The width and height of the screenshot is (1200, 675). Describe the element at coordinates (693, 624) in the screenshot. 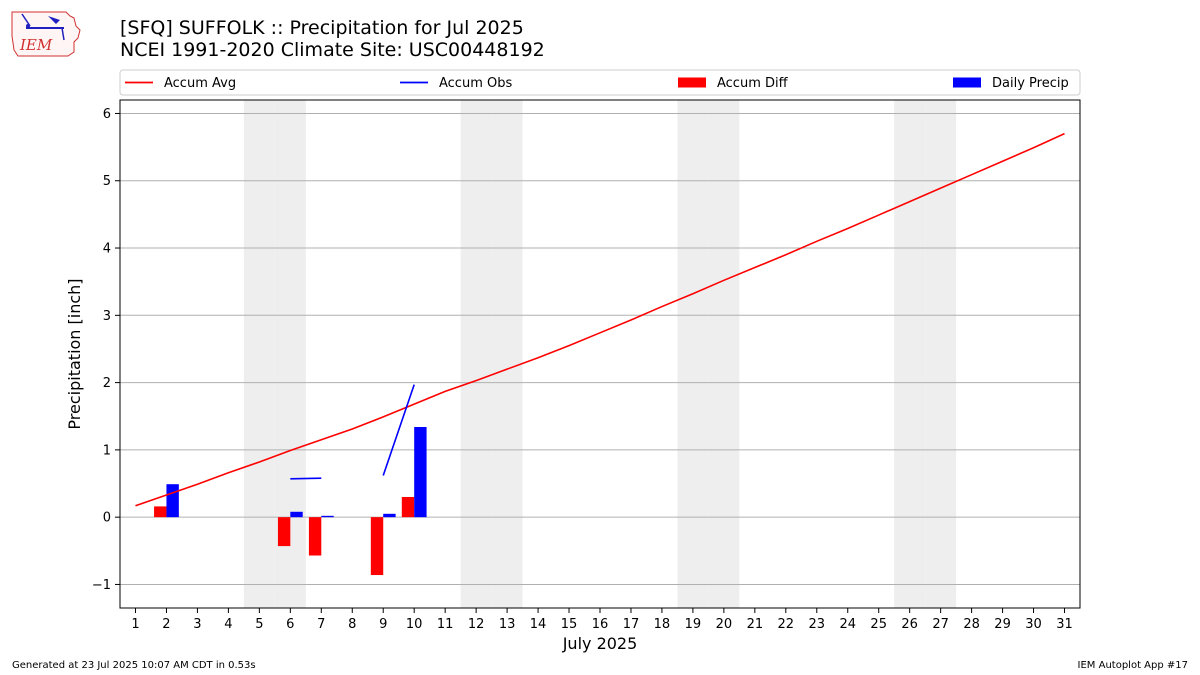

I see `x-tick-label: 19` at that location.